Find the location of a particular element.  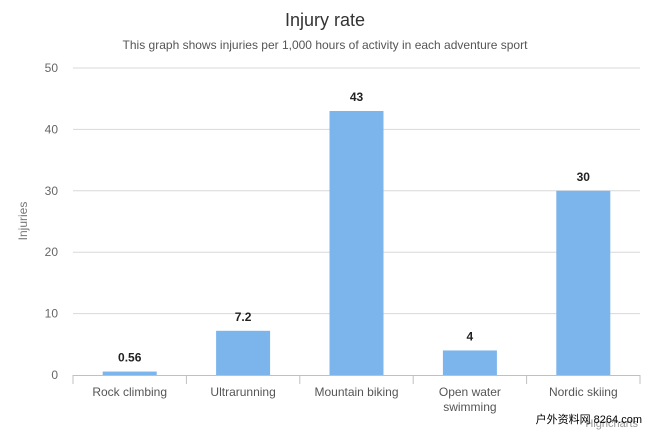

y-tick-label: 50 is located at coordinates (52, 68).